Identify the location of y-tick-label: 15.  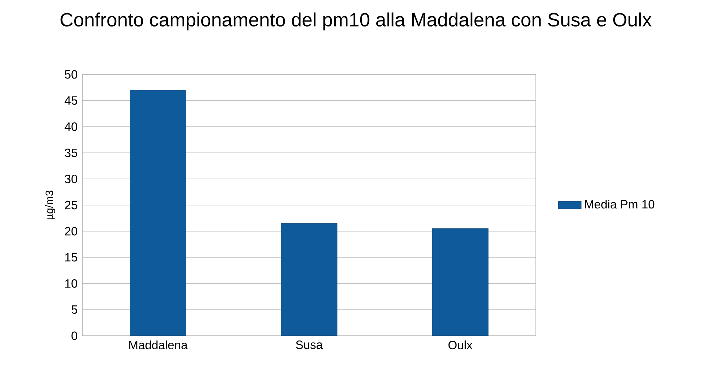
(72, 257).